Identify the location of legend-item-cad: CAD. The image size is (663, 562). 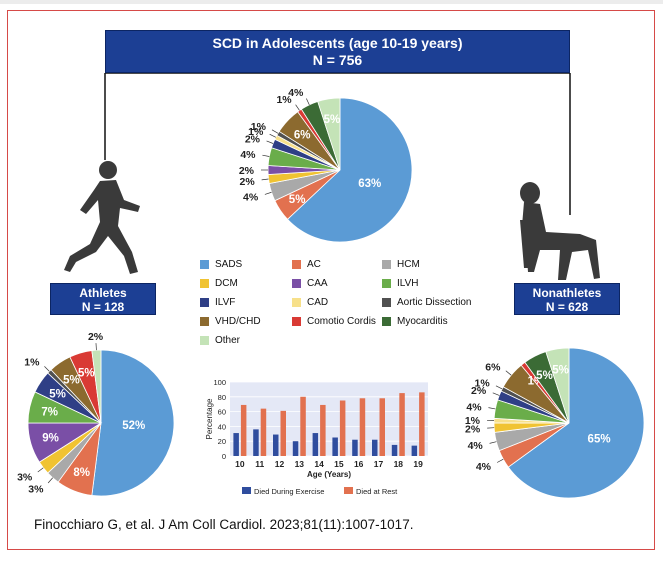
(310, 302).